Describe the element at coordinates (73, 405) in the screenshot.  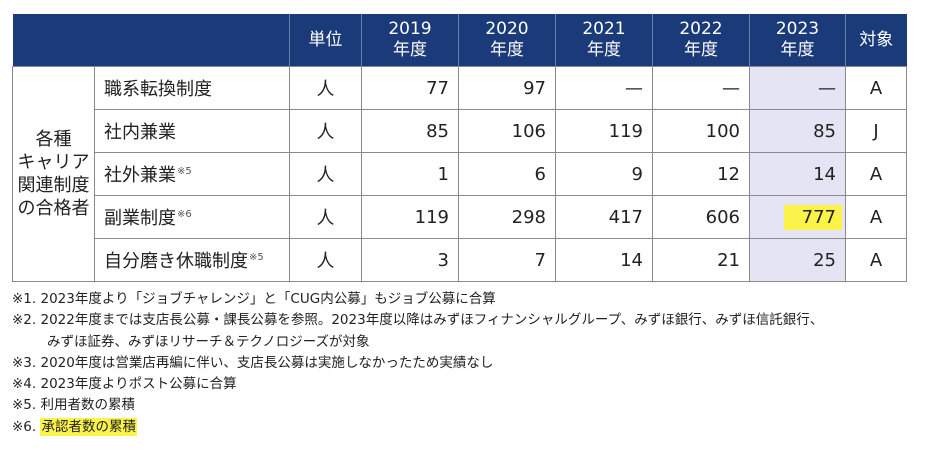
I see `footnote-5: ※5. 利用者数の累積` at that location.